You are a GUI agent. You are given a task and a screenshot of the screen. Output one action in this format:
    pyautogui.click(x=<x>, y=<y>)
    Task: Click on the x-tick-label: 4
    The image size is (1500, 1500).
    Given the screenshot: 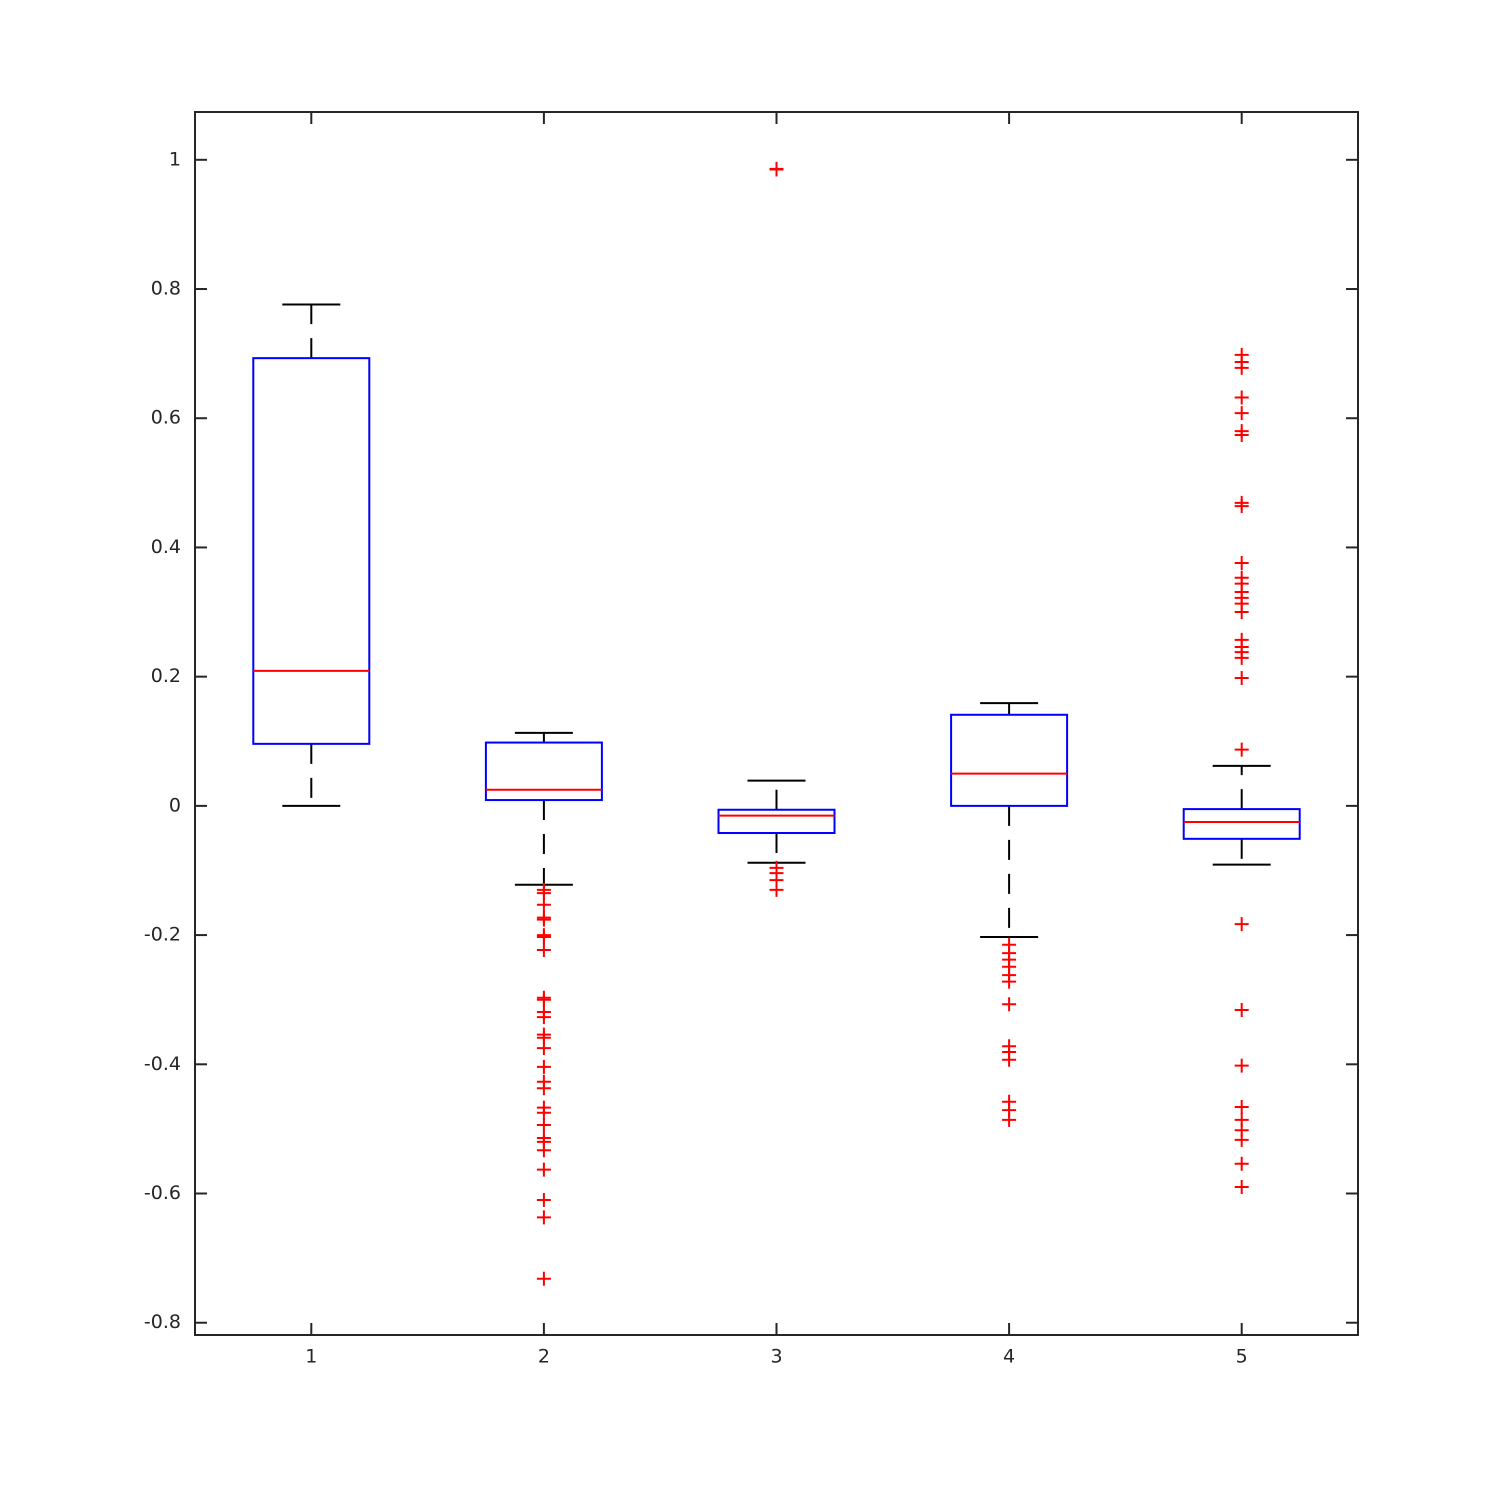 What is the action you would take?
    pyautogui.click(x=1009, y=1357)
    